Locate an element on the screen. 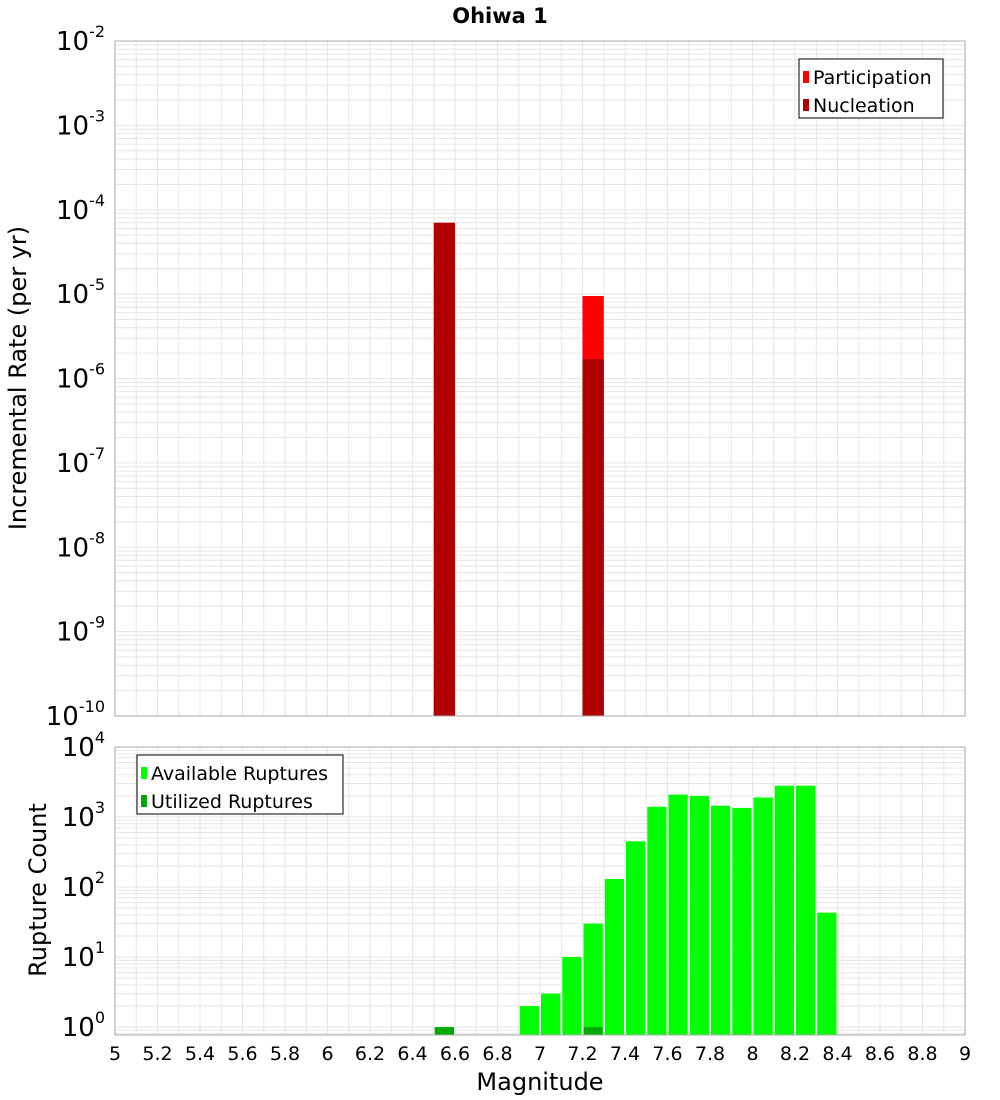  x-tick-label-11: 7.2 is located at coordinates (582, 1054).